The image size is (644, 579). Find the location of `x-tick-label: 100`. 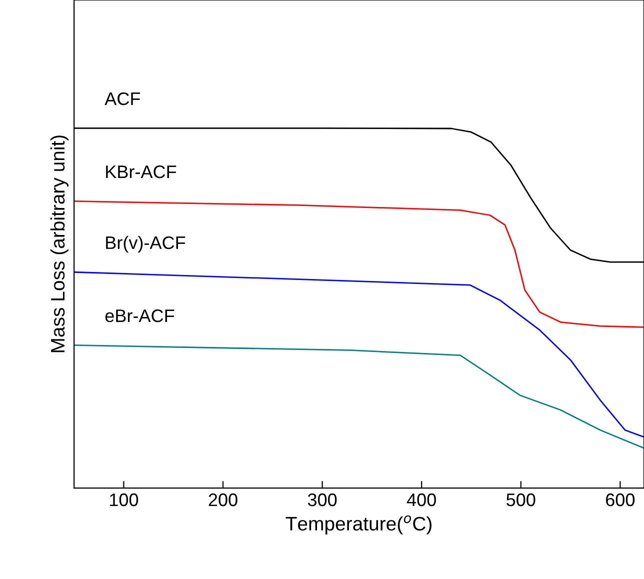

x-tick-label: 100 is located at coordinates (124, 499).